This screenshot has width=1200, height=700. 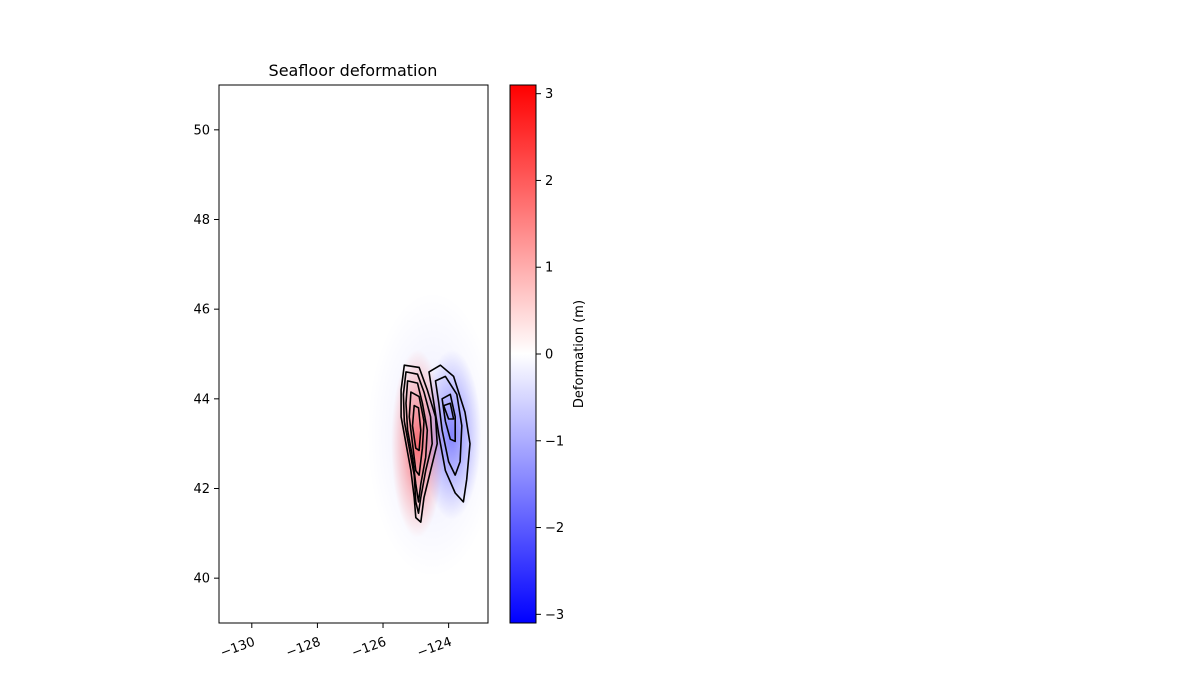 What do you see at coordinates (201, 220) in the screenshot?
I see `y-tick-label: 48` at bounding box center [201, 220].